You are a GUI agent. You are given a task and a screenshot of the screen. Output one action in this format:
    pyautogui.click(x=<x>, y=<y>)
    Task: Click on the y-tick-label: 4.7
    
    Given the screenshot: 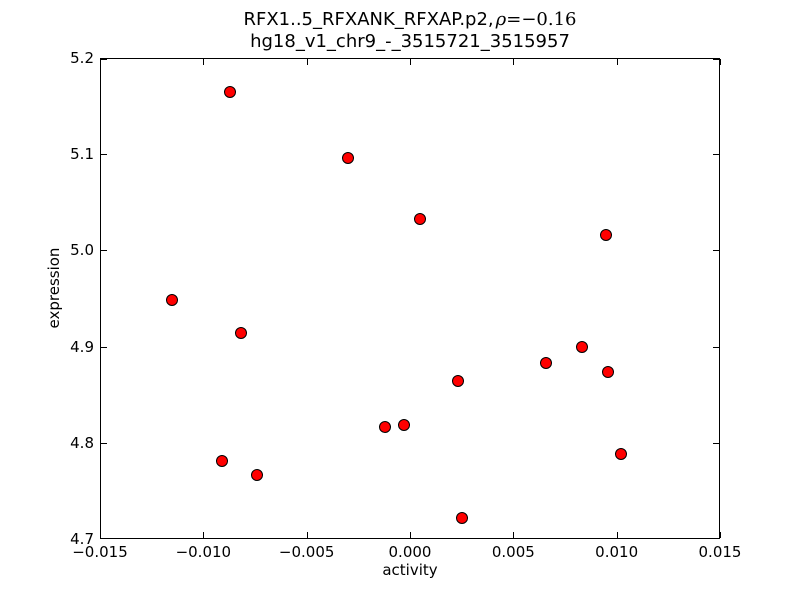 What is the action you would take?
    pyautogui.click(x=82, y=539)
    